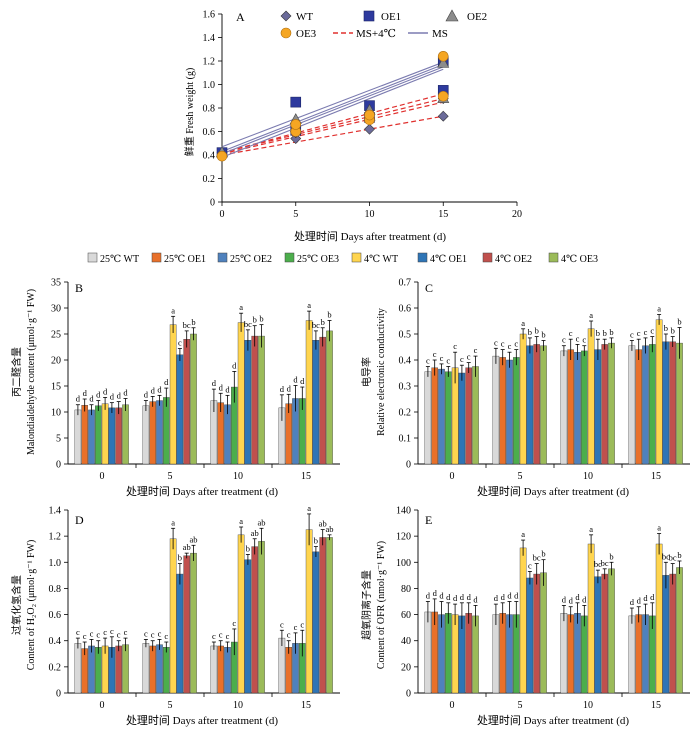 The height and width of the screenshot is (736, 700). I want to click on panel-a-y-tick-label: 1.6, so click(209, 15).